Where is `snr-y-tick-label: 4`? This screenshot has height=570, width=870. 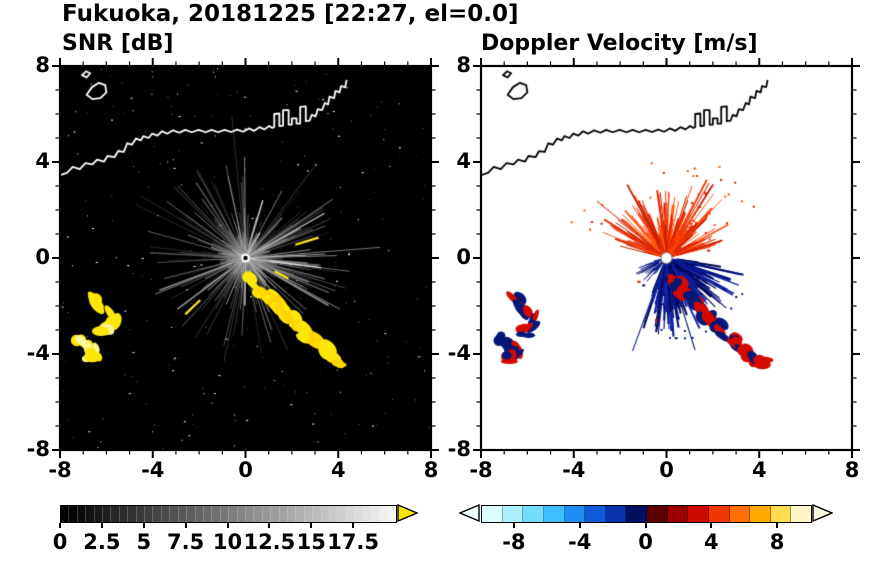 snr-y-tick-label: 4 is located at coordinates (42, 161).